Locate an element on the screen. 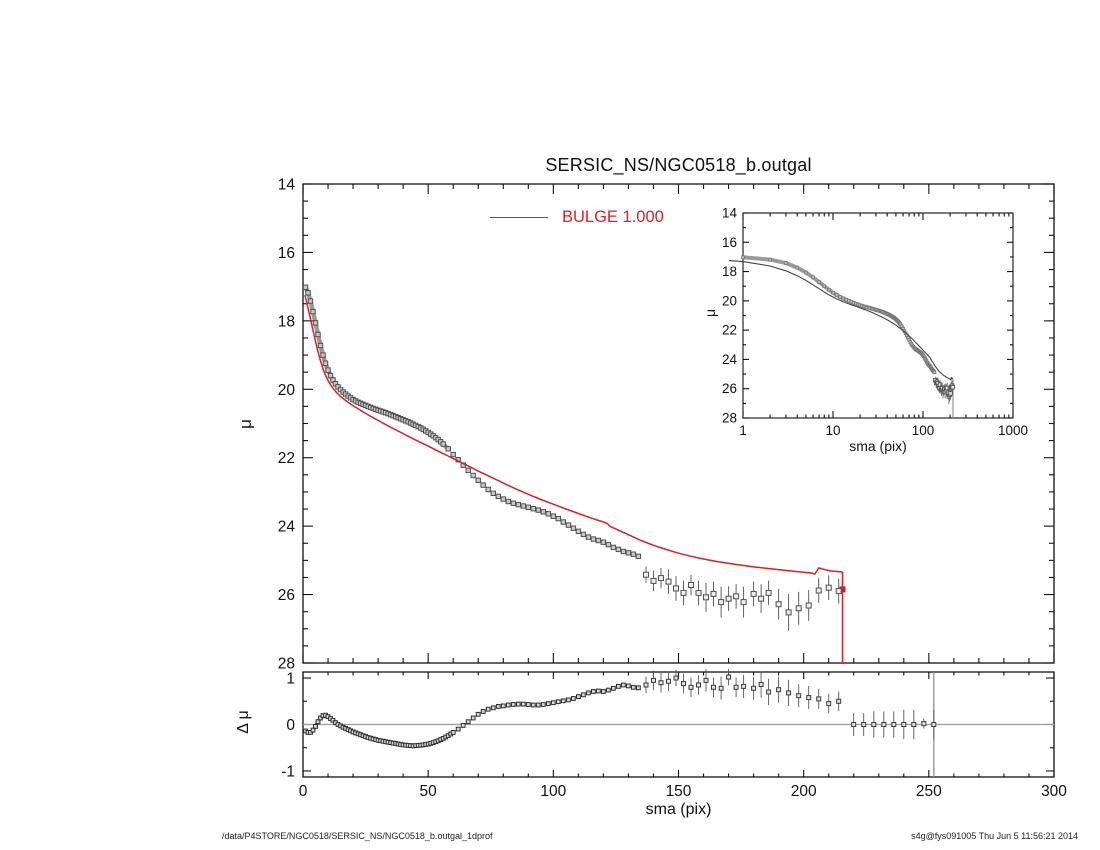 The width and height of the screenshot is (1100, 850). residual-tail-points is located at coordinates (790, 704).